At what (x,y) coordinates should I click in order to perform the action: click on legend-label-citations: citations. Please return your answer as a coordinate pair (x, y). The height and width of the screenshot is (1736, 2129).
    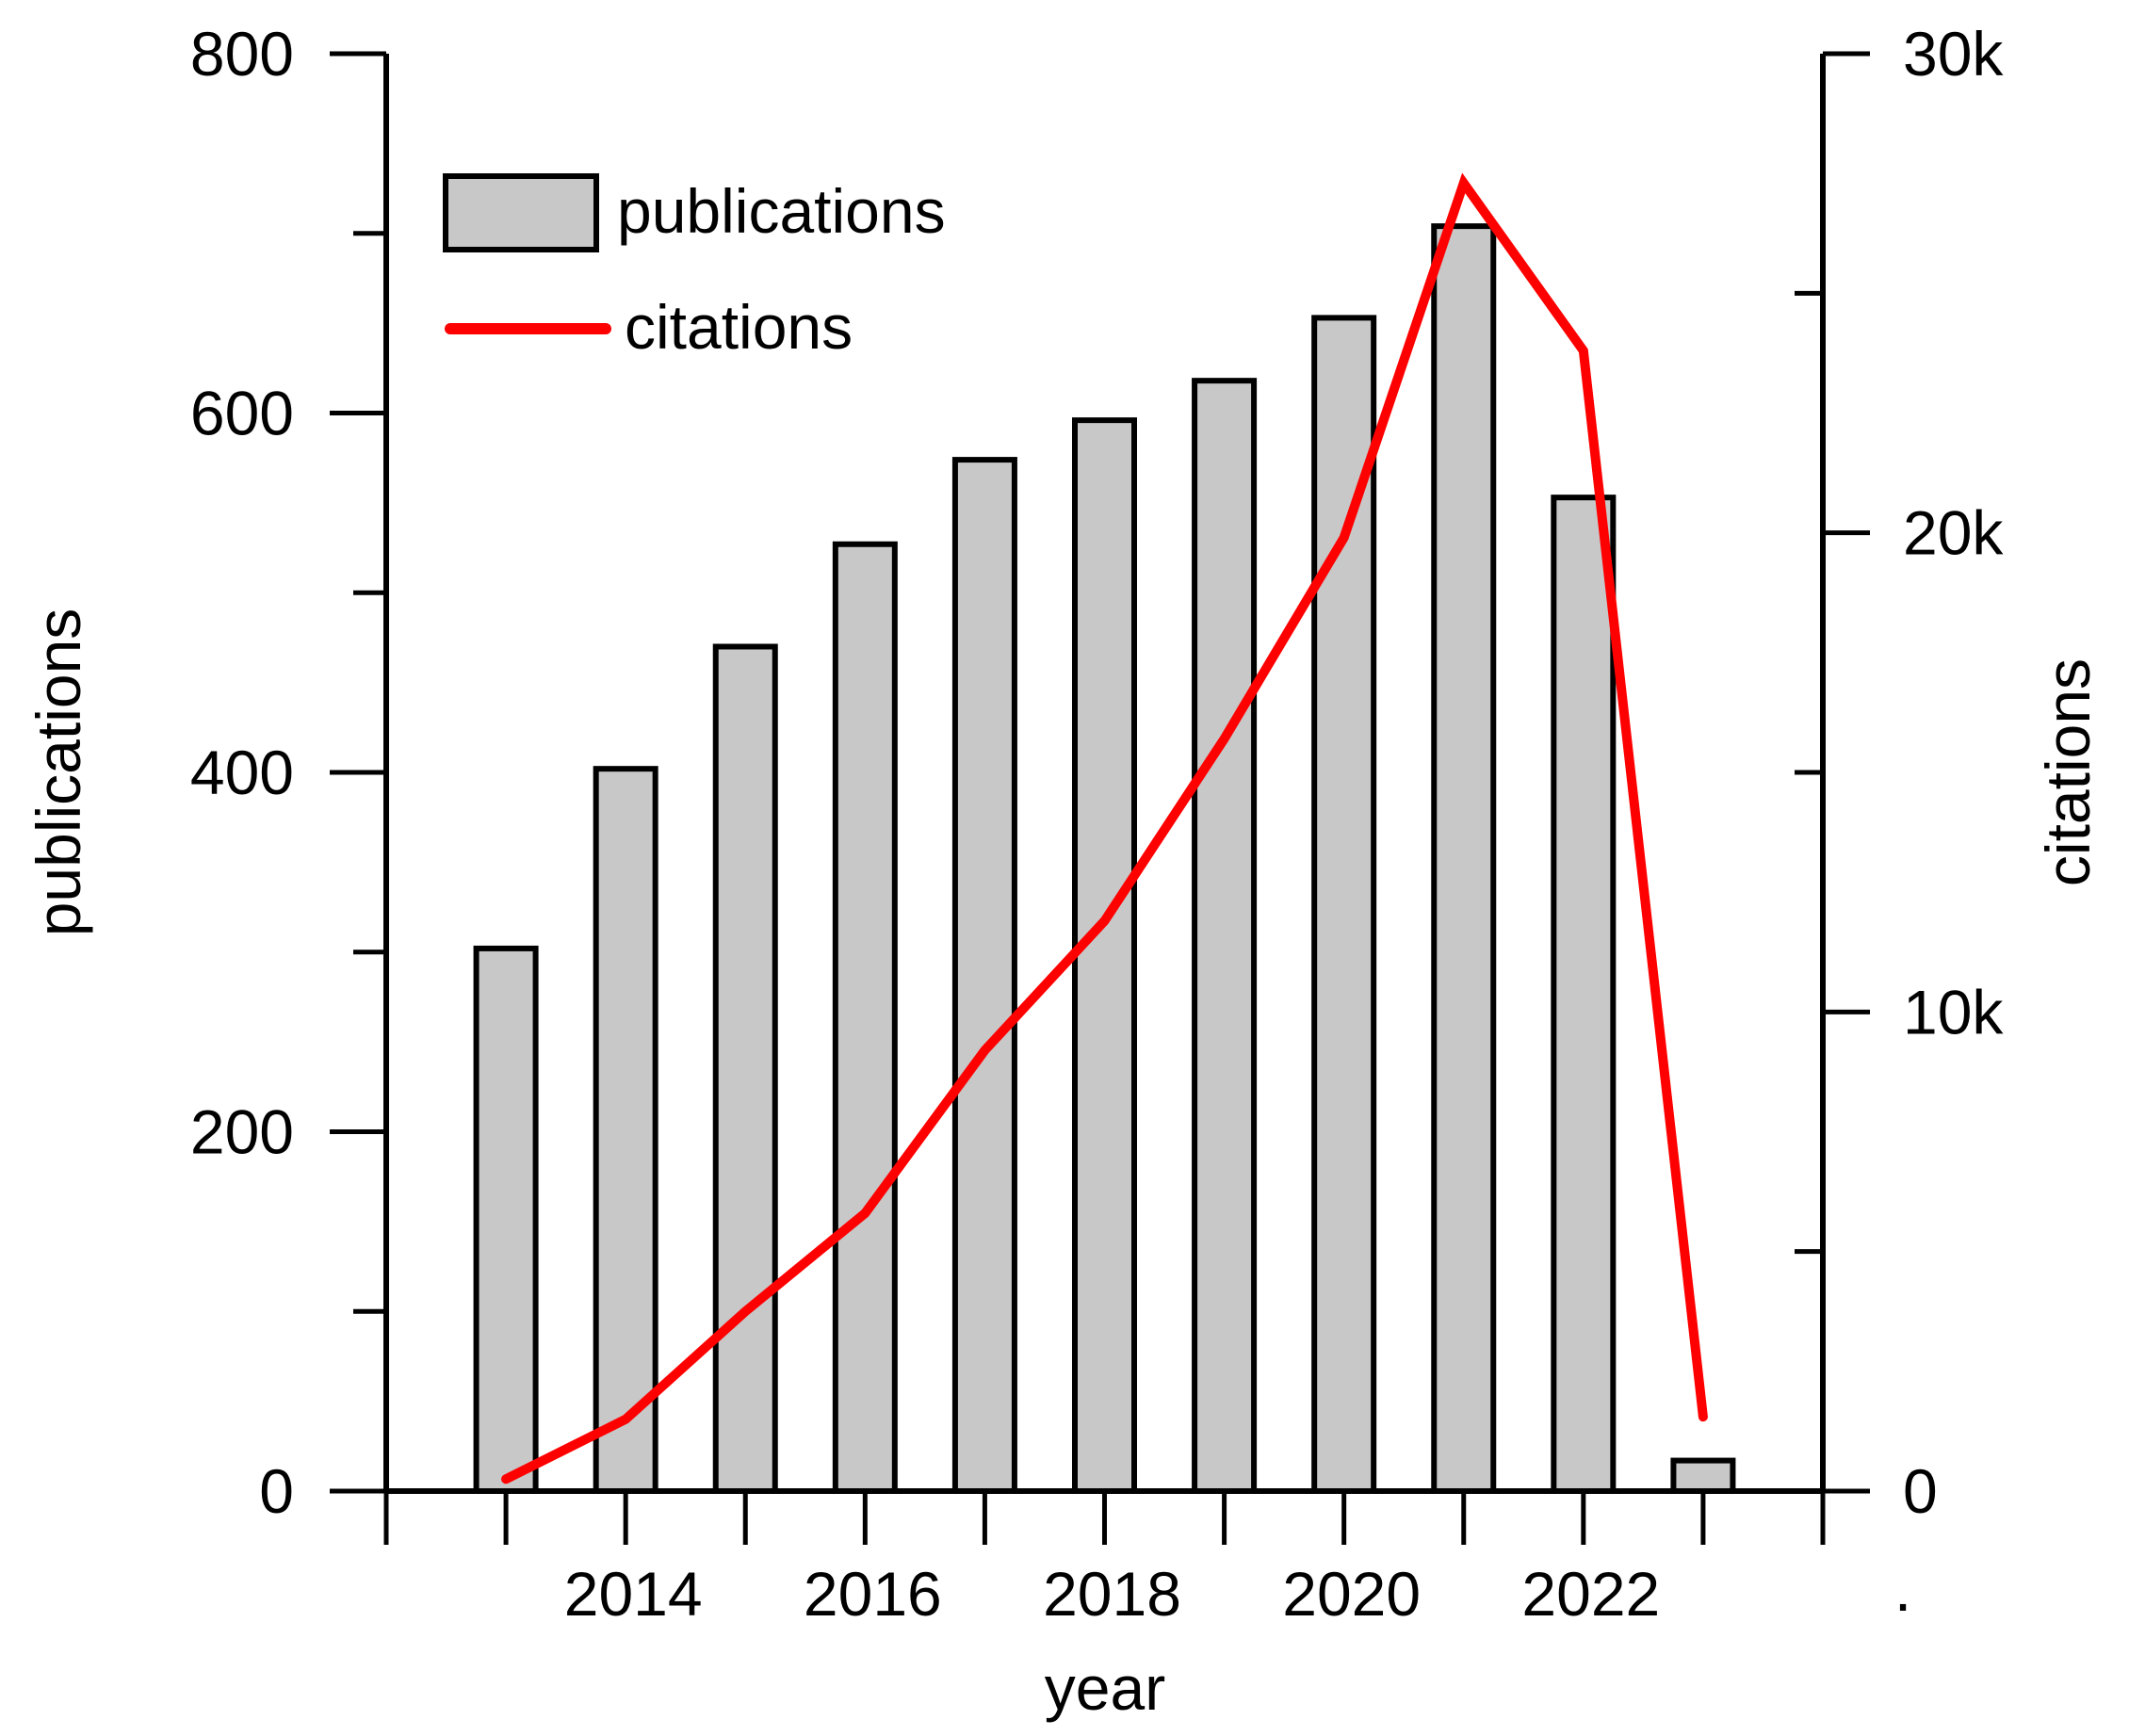
    Looking at the image, I should click on (739, 327).